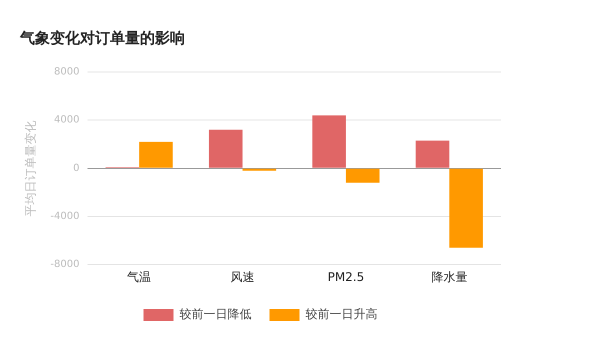  I want to click on y-tick-label: 0, so click(76, 168).